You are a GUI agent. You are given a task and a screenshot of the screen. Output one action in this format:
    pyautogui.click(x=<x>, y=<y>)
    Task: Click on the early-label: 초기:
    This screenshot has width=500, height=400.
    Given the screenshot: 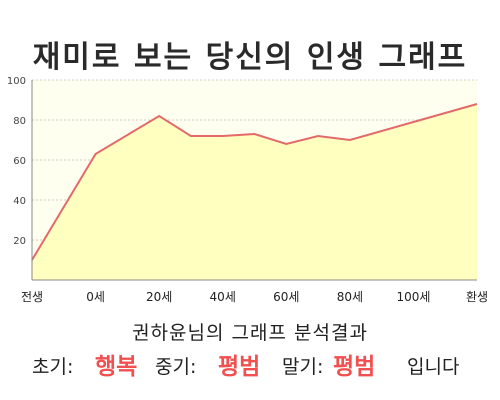 What is the action you would take?
    pyautogui.click(x=53, y=367)
    